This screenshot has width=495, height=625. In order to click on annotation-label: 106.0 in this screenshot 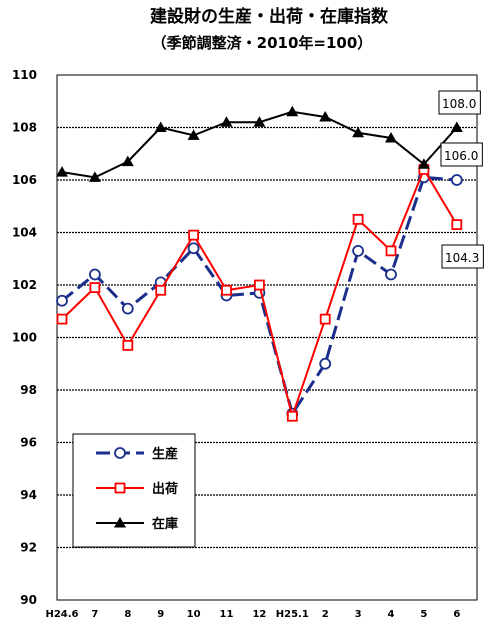, I will do `click(461, 156)`.